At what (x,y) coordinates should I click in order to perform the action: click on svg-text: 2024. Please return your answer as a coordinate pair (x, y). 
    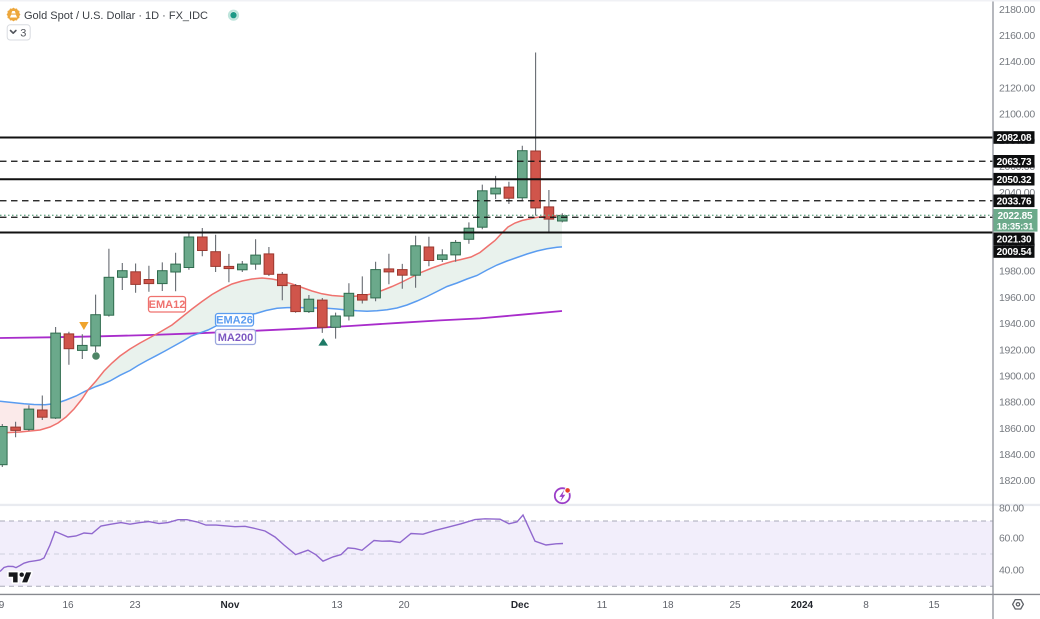
    Looking at the image, I should click on (802, 605).